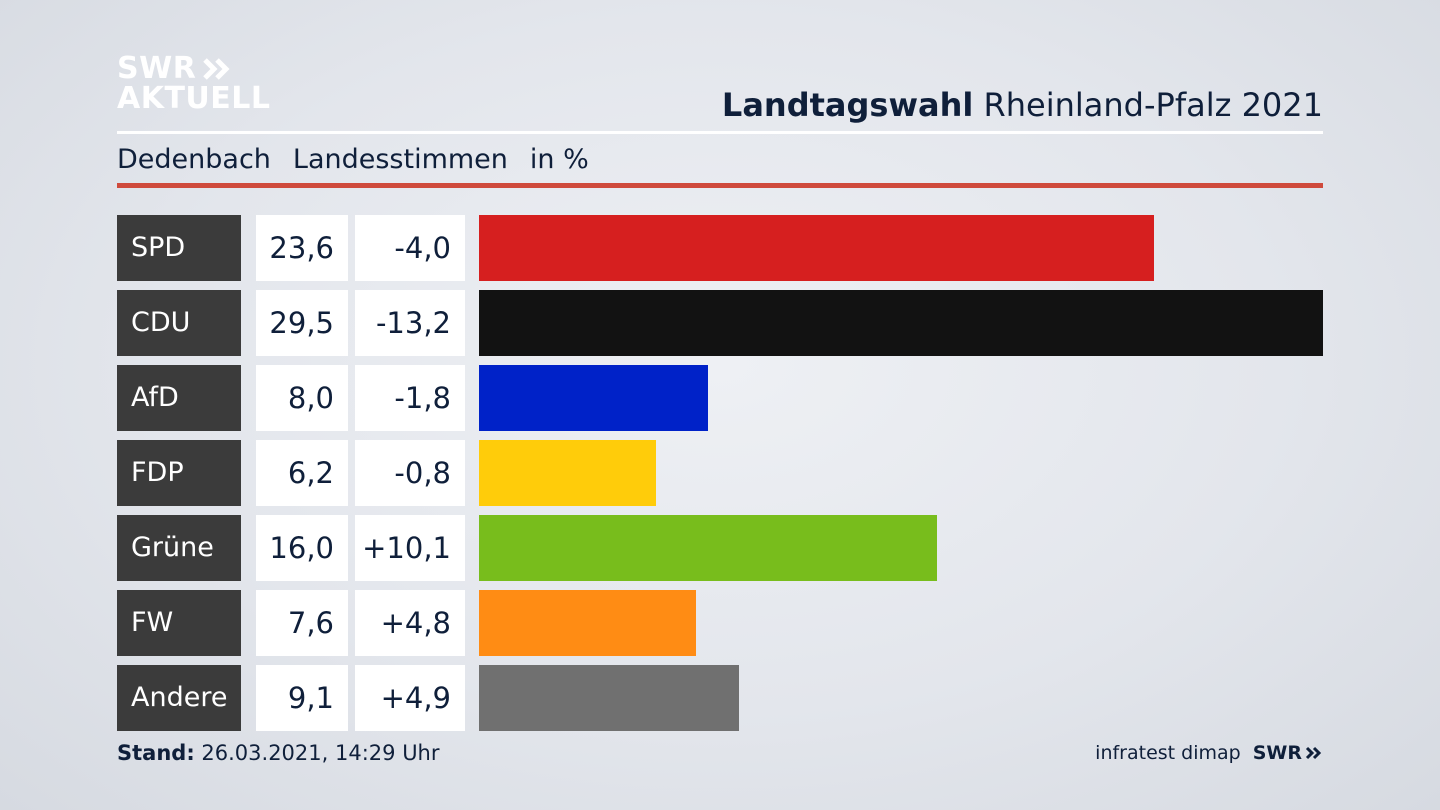 The width and height of the screenshot is (1440, 810). I want to click on diff-label: +4,8, so click(410, 623).